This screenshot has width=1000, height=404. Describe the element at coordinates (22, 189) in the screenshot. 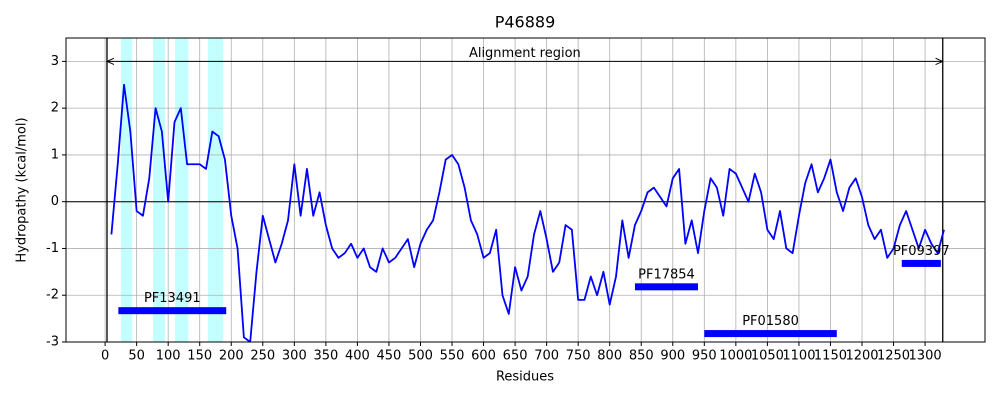

I see `y-axis-label: Hydropathy (kcal/mol)` at that location.